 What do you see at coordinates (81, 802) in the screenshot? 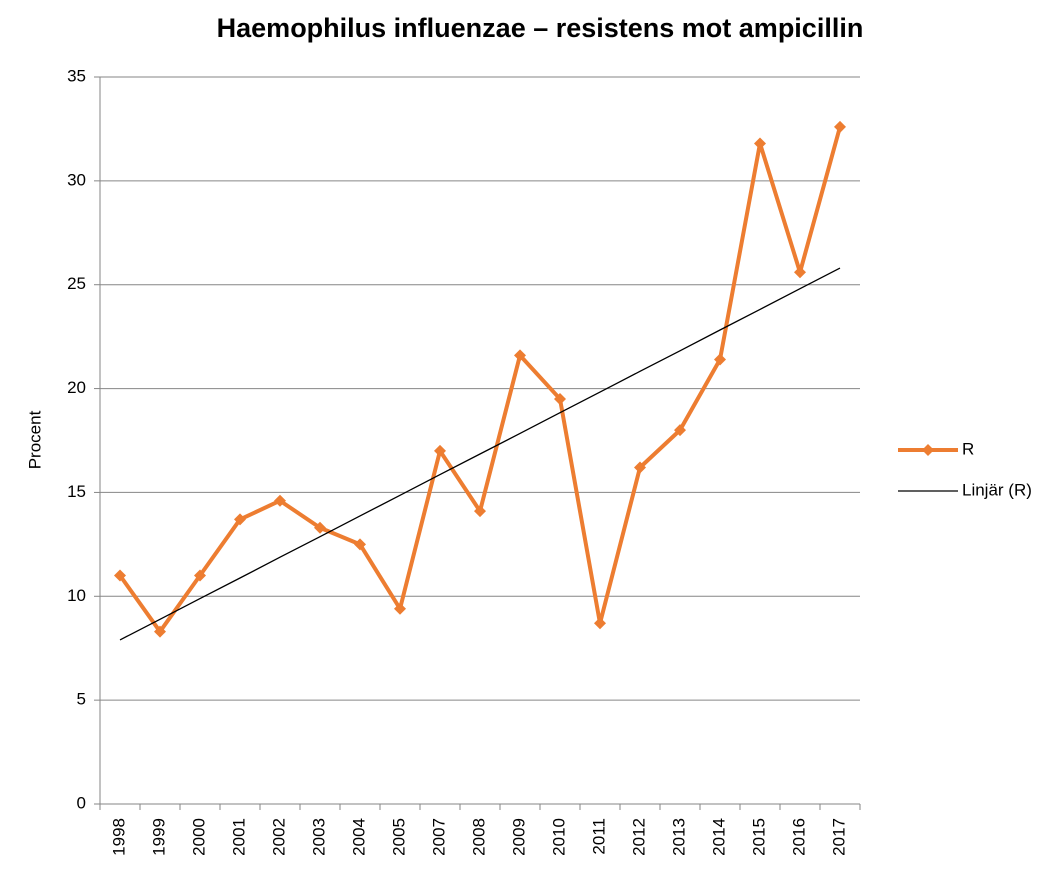
I see `y-tick-label: 0` at bounding box center [81, 802].